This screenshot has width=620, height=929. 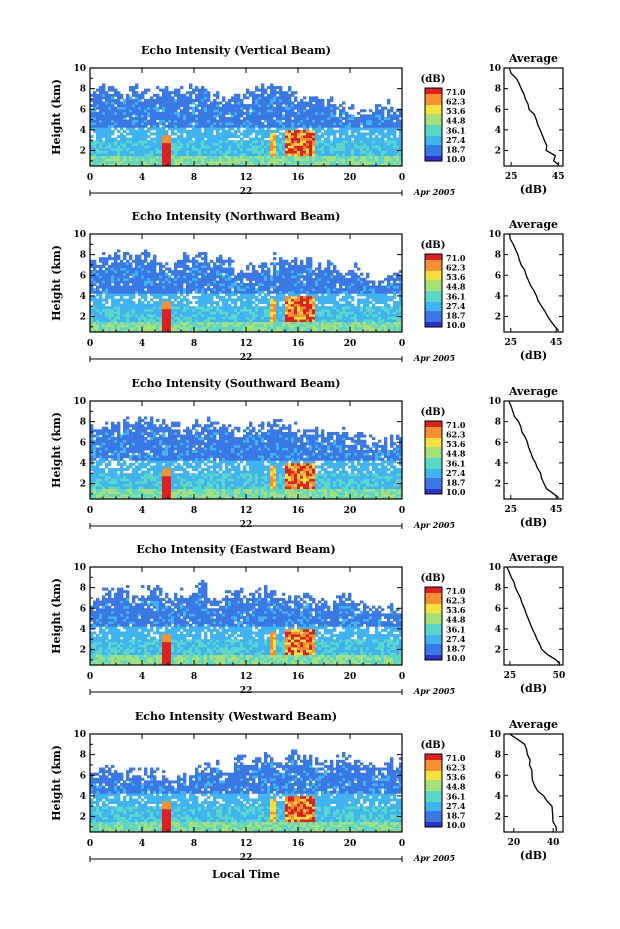 I want to click on heatmap-cells, so click(x=246, y=125).